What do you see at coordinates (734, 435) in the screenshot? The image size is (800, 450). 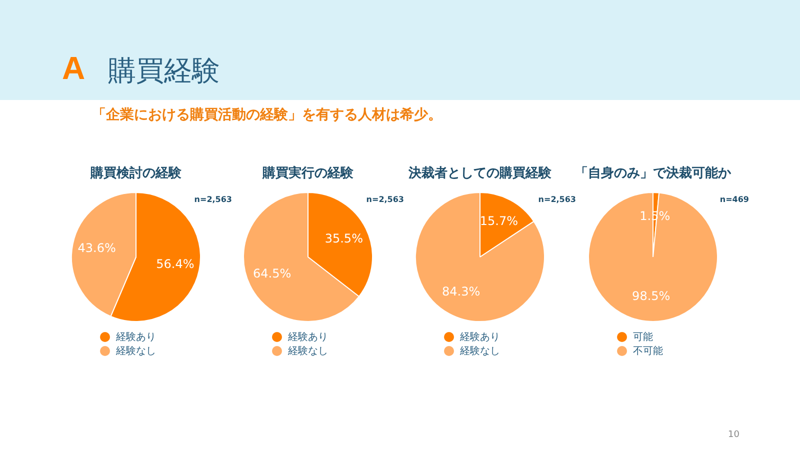 I see `text: 10` at bounding box center [734, 435].